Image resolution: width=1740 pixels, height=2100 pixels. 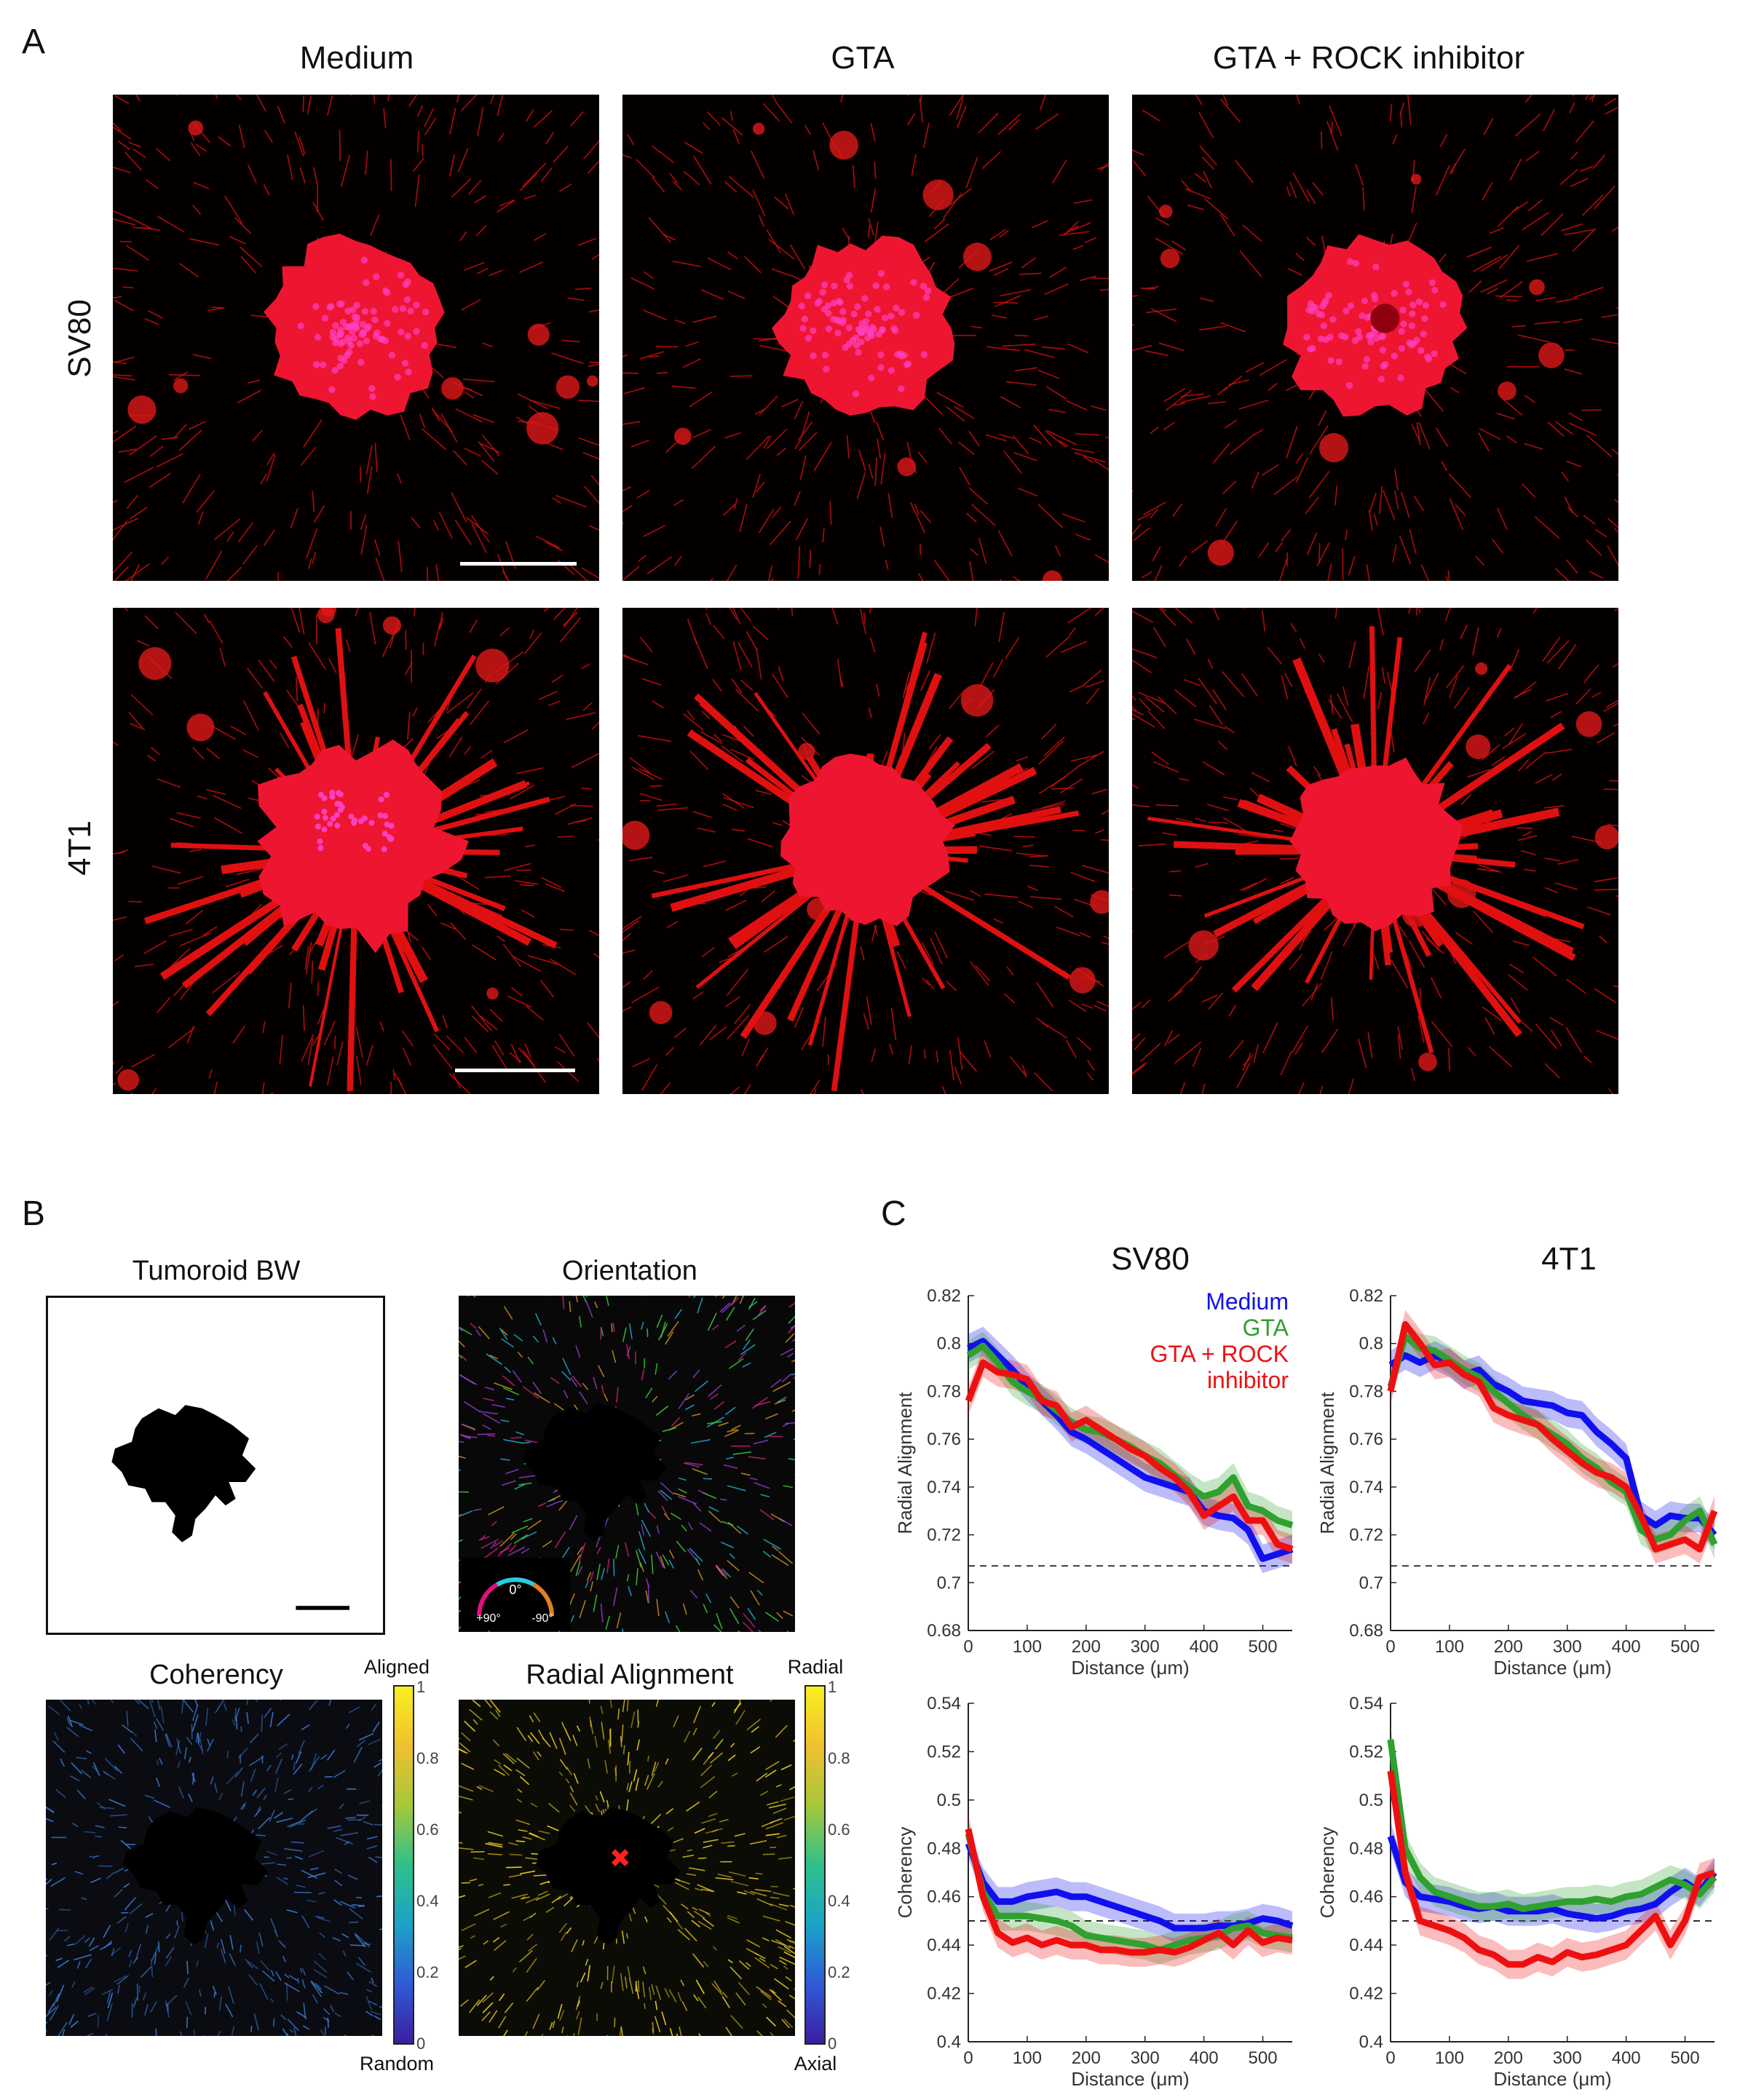 I want to click on series-confidence-band, so click(x=1130, y=1435).